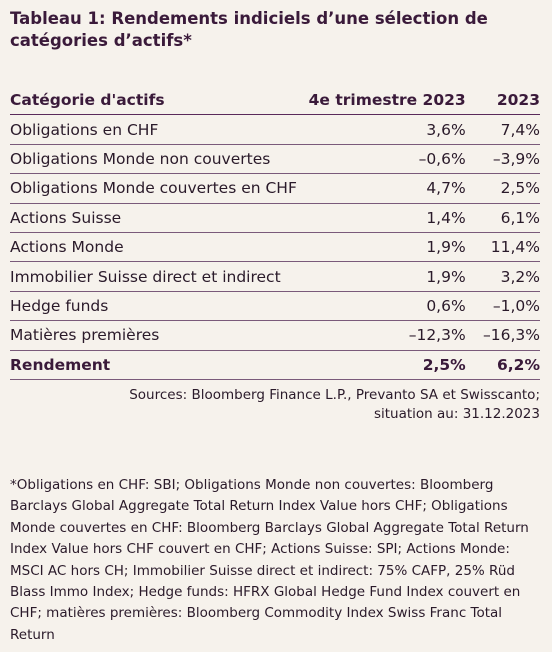 This screenshot has width=552, height=652. Describe the element at coordinates (502, 101) in the screenshot. I see `header-cell: 2023` at that location.